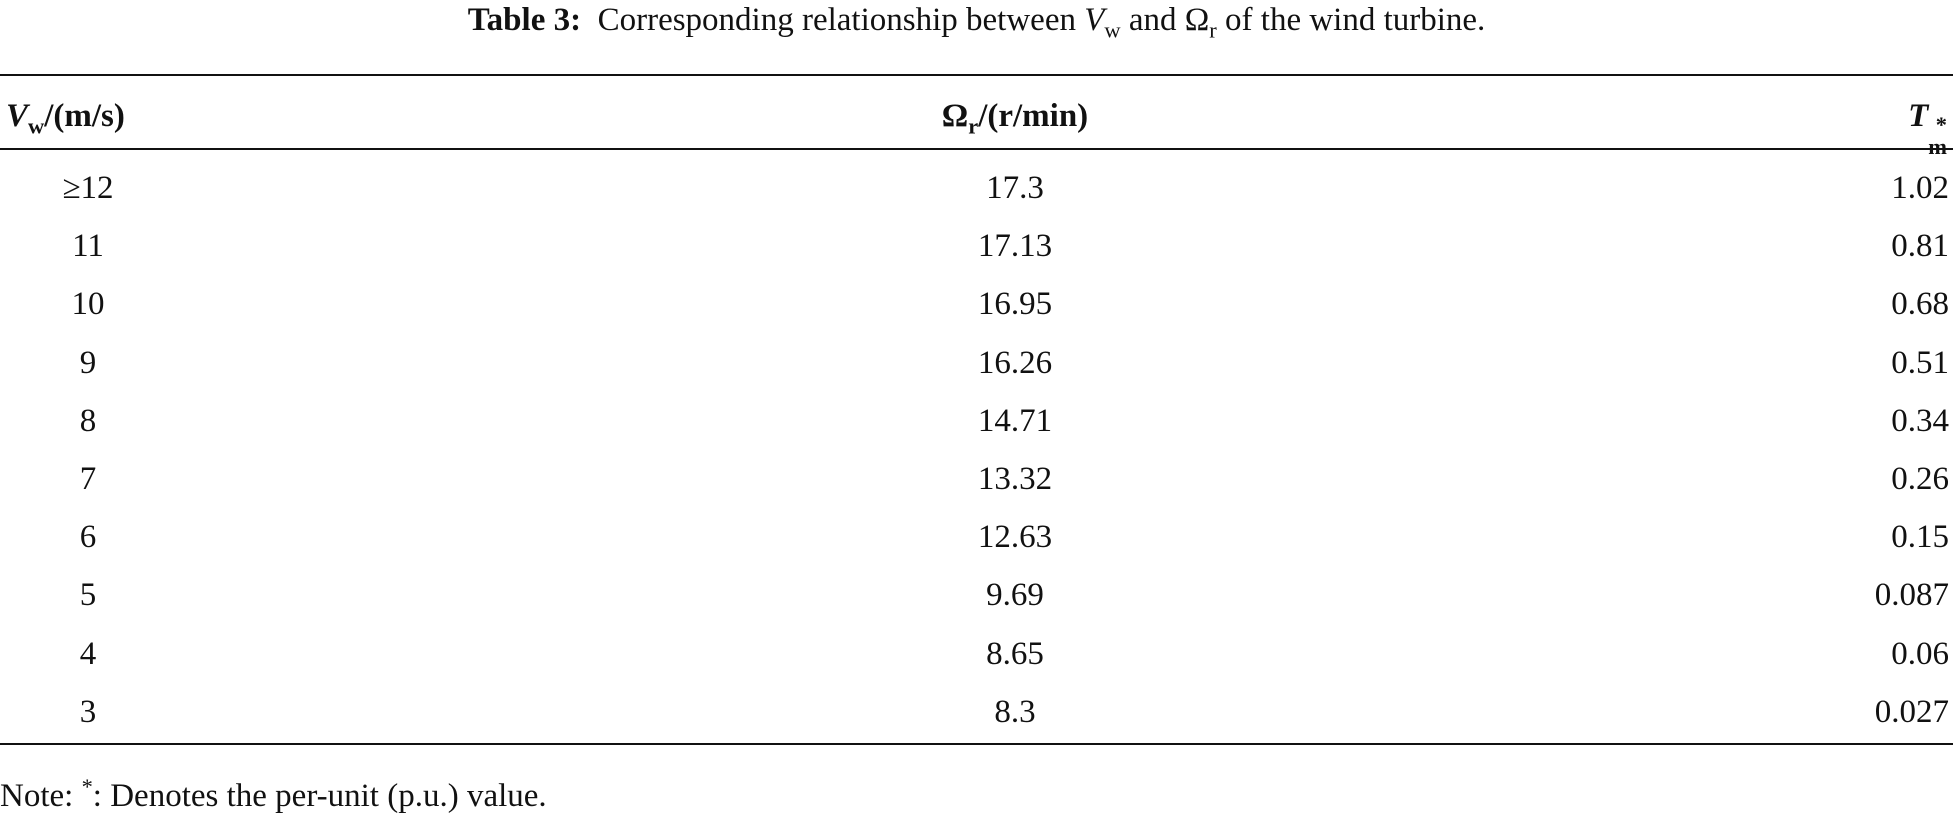  Describe the element at coordinates (1015, 420) in the screenshot. I see `table-cell: 14.71` at that location.